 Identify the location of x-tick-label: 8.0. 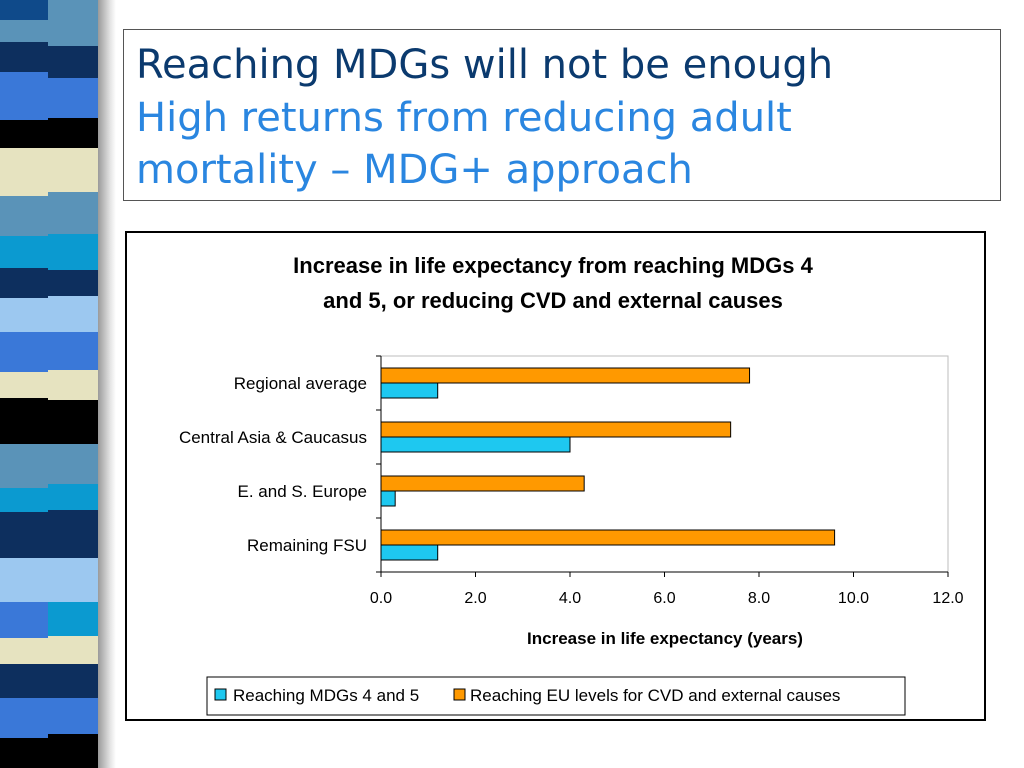
(759, 598).